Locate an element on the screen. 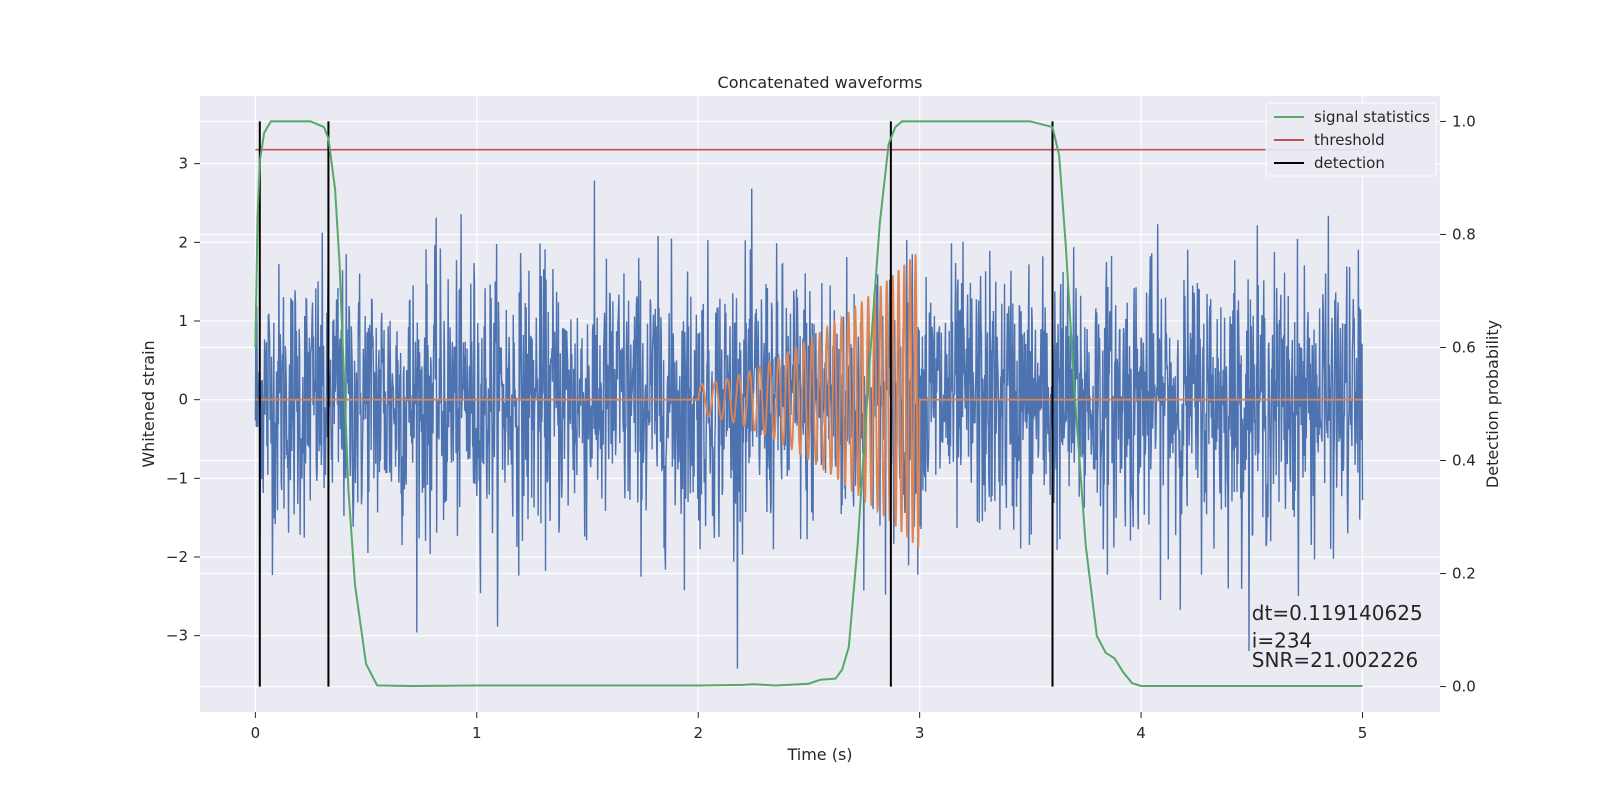 The width and height of the screenshot is (1600, 800). y2-tick-label: 0.8 is located at coordinates (1464, 234).